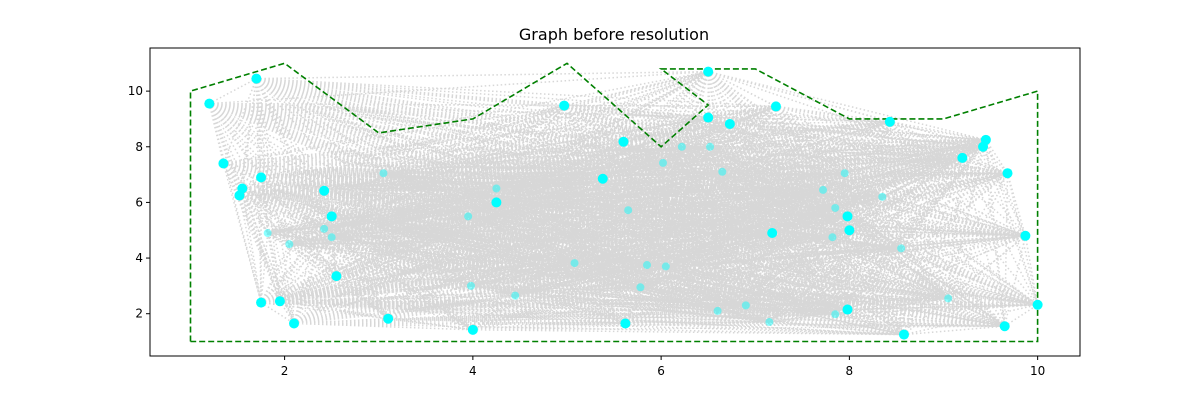  I want to click on x-tick-label: 8, so click(850, 371).